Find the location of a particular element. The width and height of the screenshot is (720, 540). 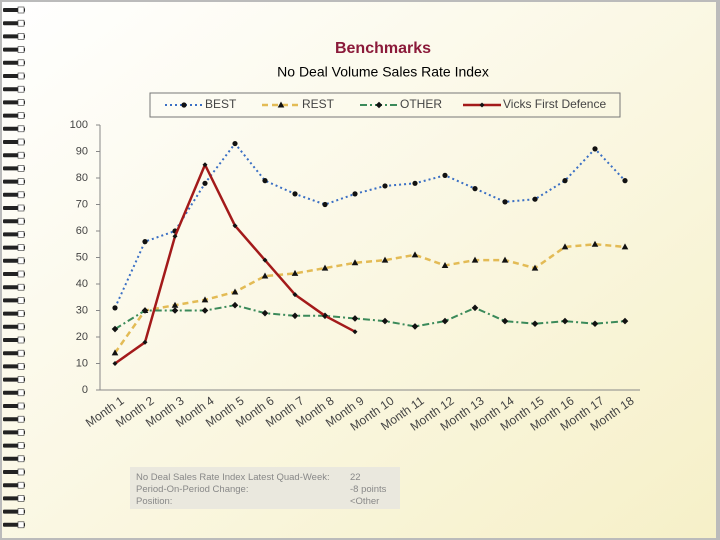

chart-title: Benchmarks is located at coordinates (383, 48).